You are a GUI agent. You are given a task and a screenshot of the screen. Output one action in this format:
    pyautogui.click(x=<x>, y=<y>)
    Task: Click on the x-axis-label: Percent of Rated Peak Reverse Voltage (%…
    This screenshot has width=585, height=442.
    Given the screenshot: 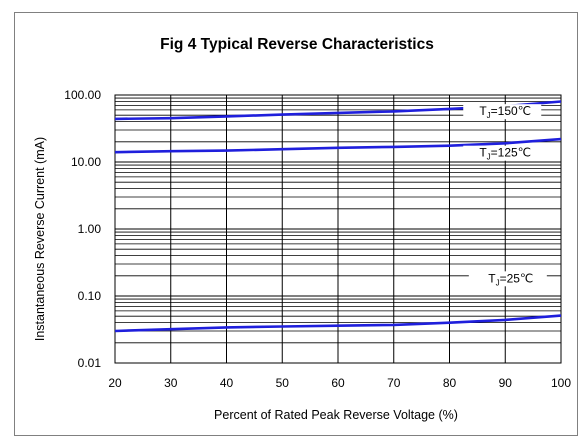 What is the action you would take?
    pyautogui.click(x=336, y=415)
    